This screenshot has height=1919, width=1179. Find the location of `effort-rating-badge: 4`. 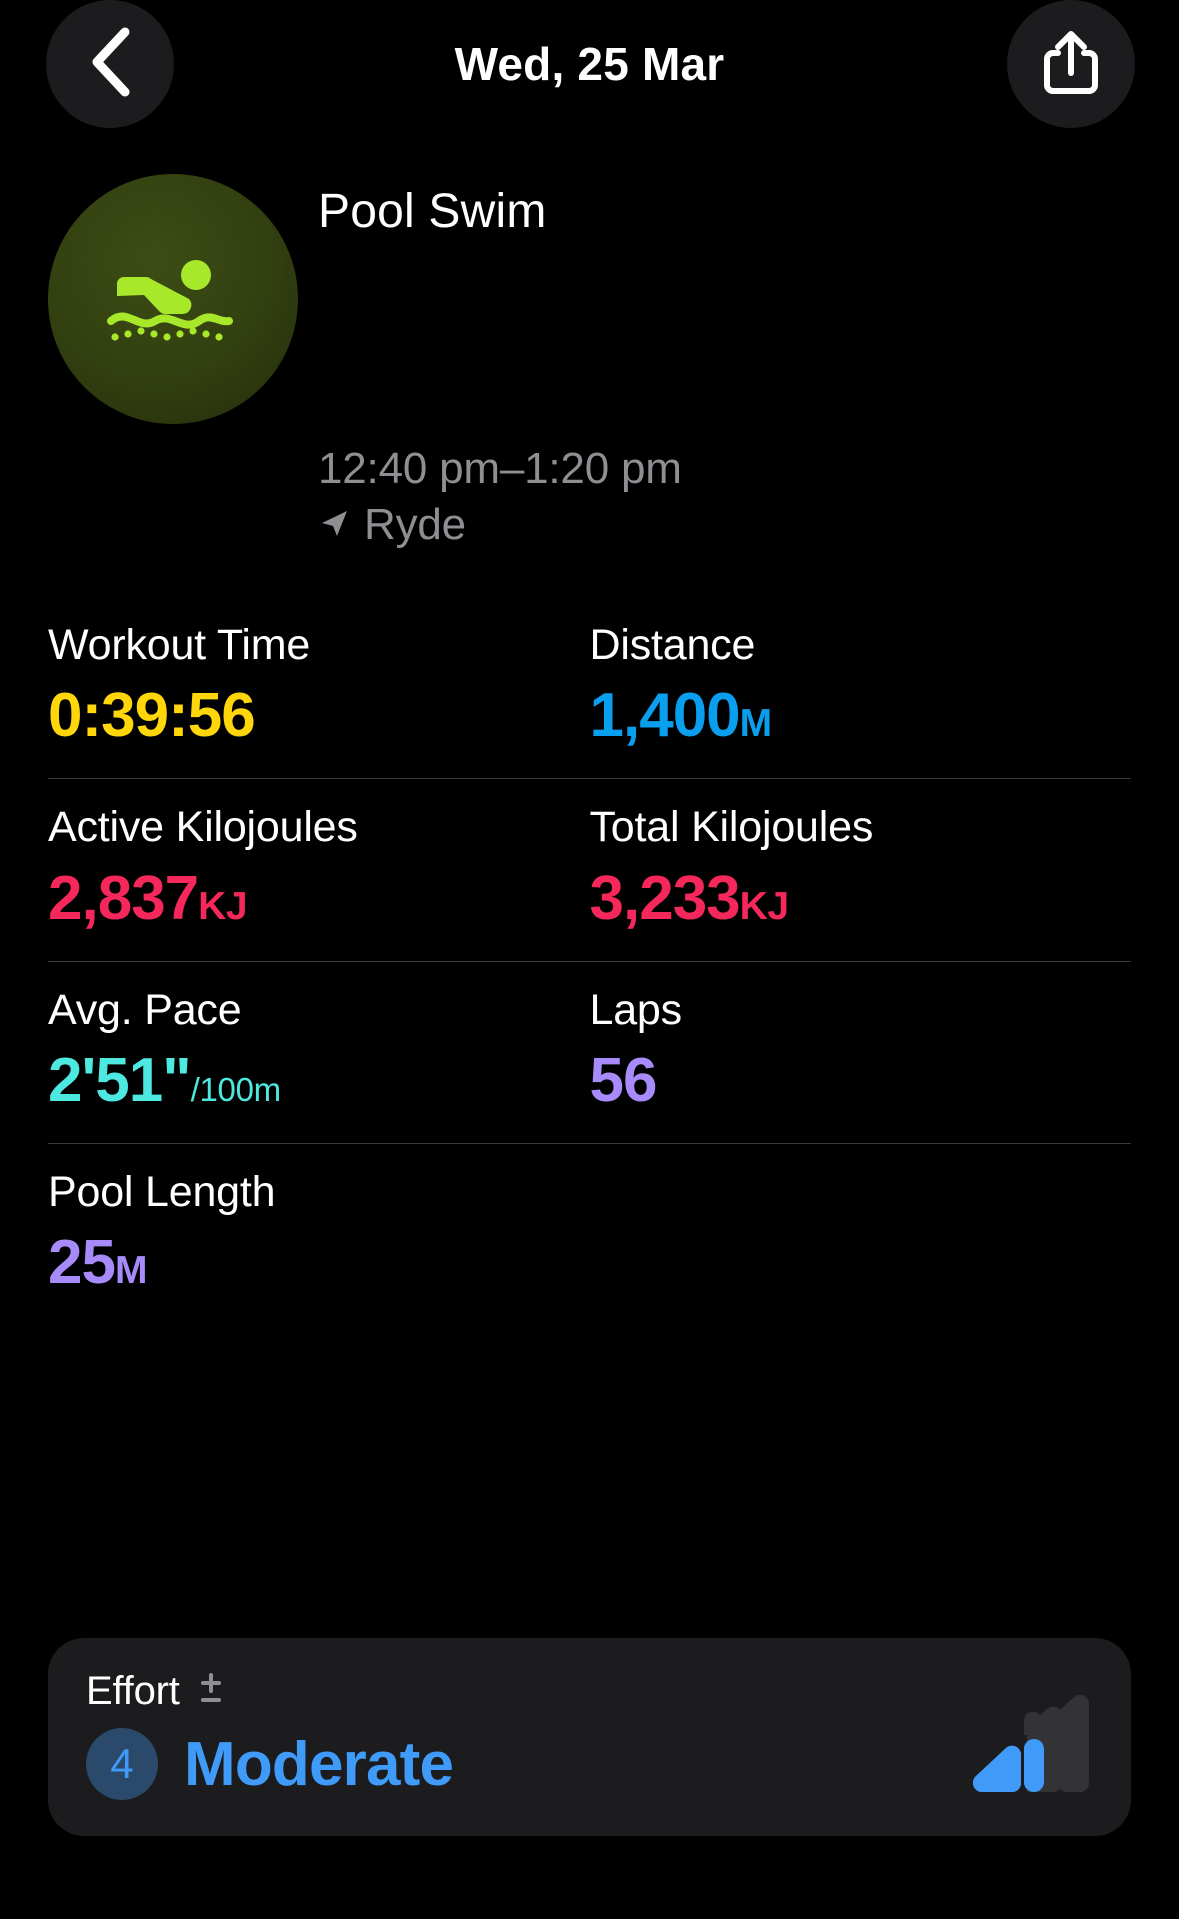

effort-rating-badge: 4 is located at coordinates (122, 1764).